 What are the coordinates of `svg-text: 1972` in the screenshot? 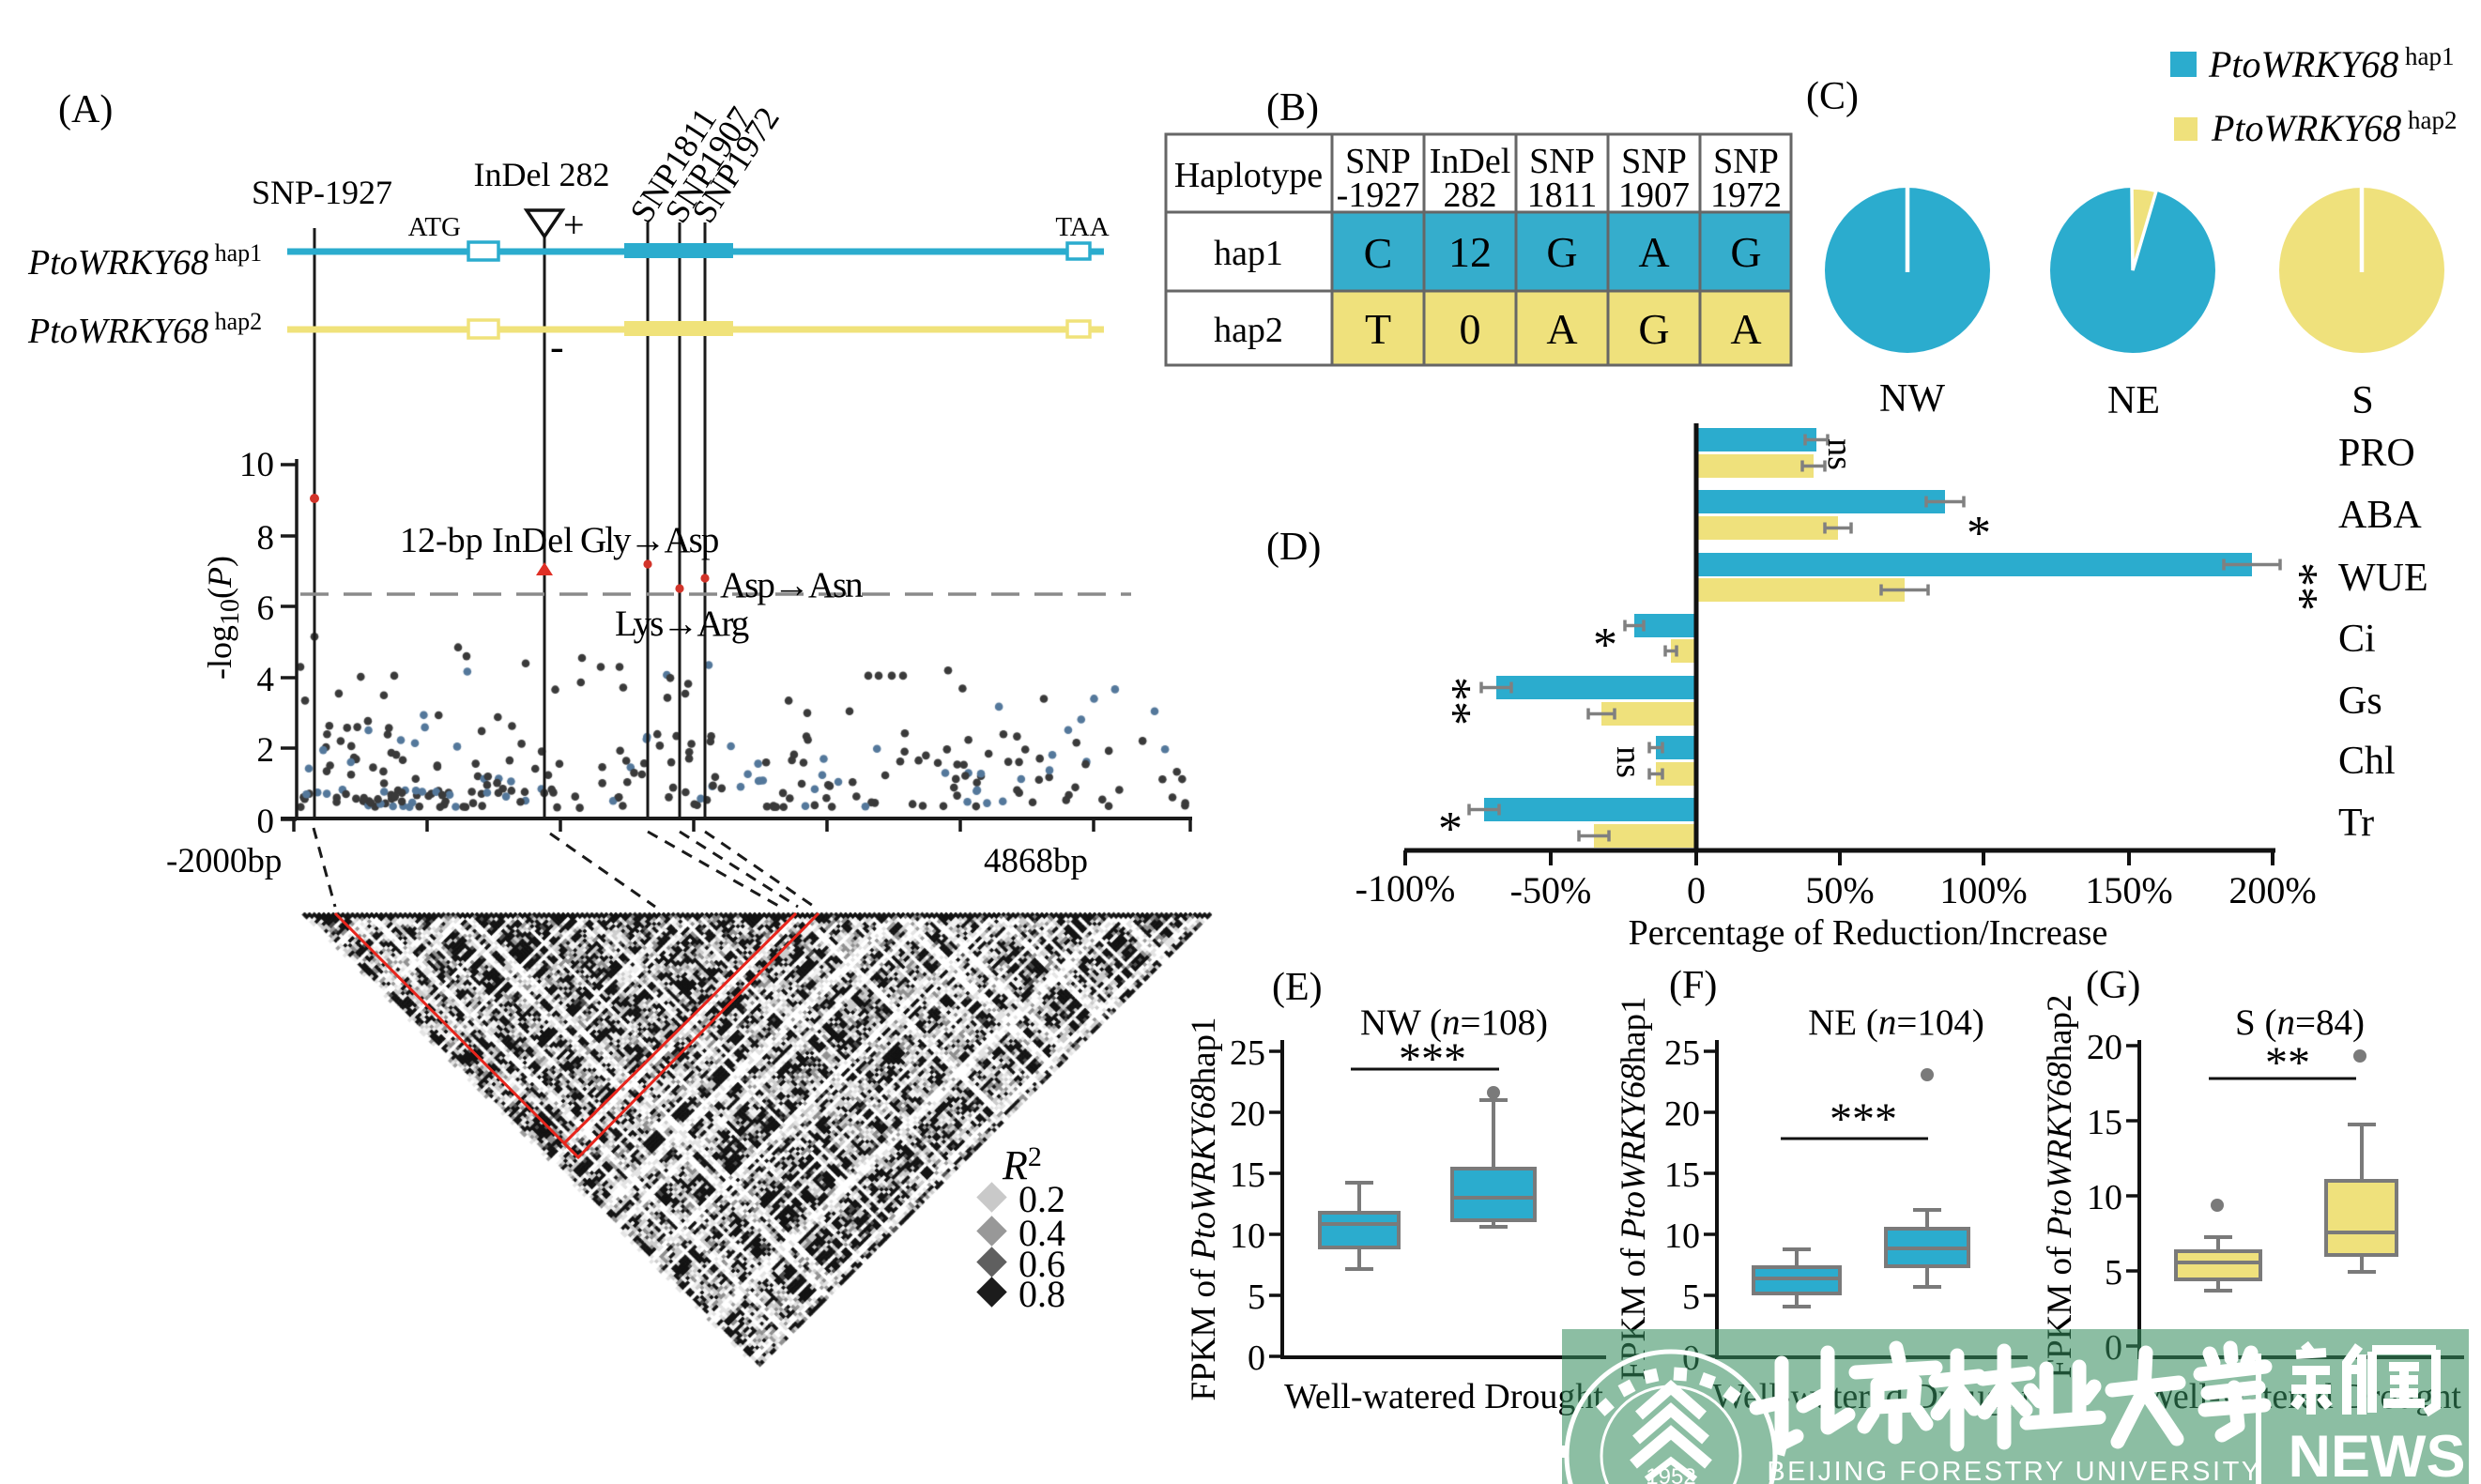 It's located at (1746, 195).